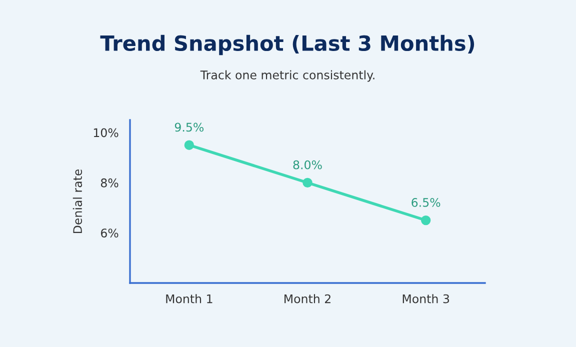 The width and height of the screenshot is (576, 347). I want to click on y-tick-label: 8%, so click(109, 183).